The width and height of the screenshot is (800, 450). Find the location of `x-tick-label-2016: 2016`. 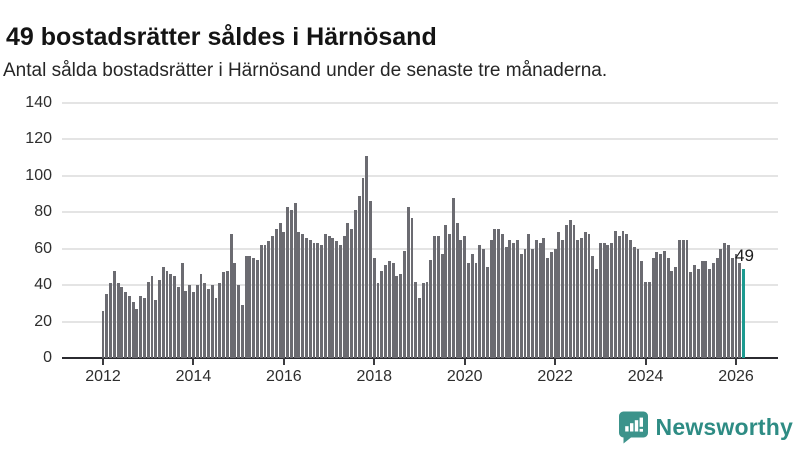

x-tick-label-2016: 2016 is located at coordinates (284, 376).